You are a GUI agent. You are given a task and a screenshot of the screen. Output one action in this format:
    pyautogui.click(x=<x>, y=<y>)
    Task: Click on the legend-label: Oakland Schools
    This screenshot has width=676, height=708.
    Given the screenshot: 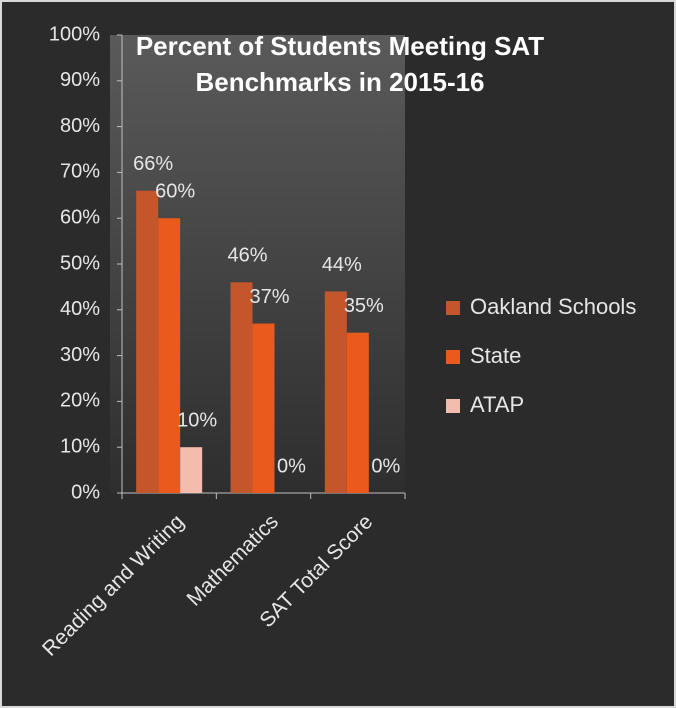 What is the action you would take?
    pyautogui.click(x=553, y=306)
    